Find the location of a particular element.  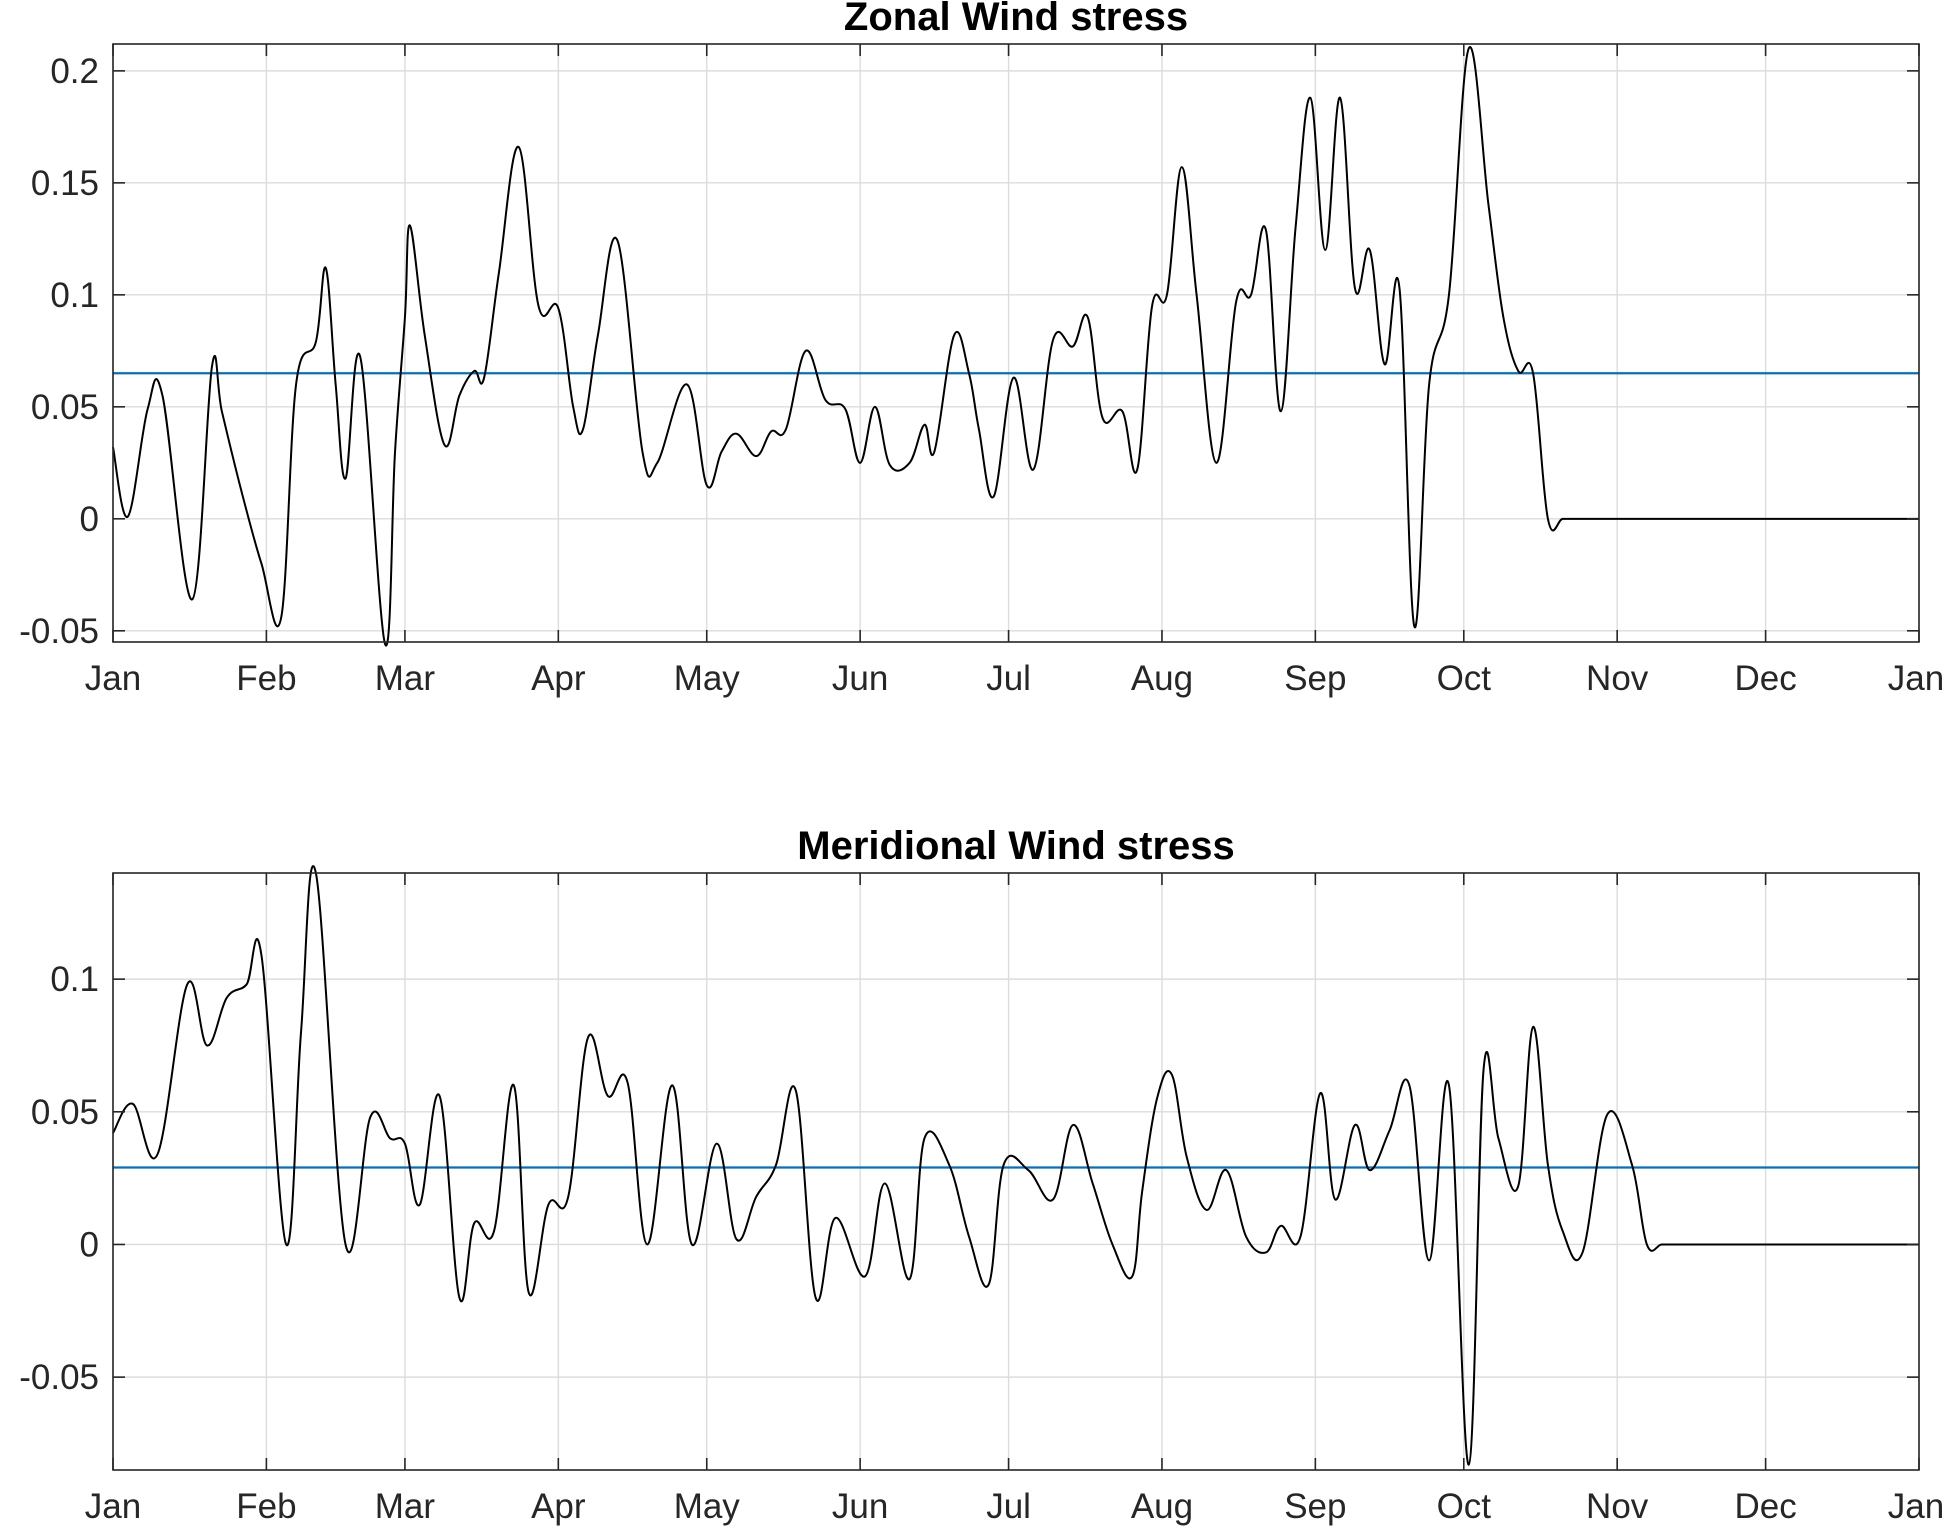

y-tick-label: 0.15 is located at coordinates (65, 183).